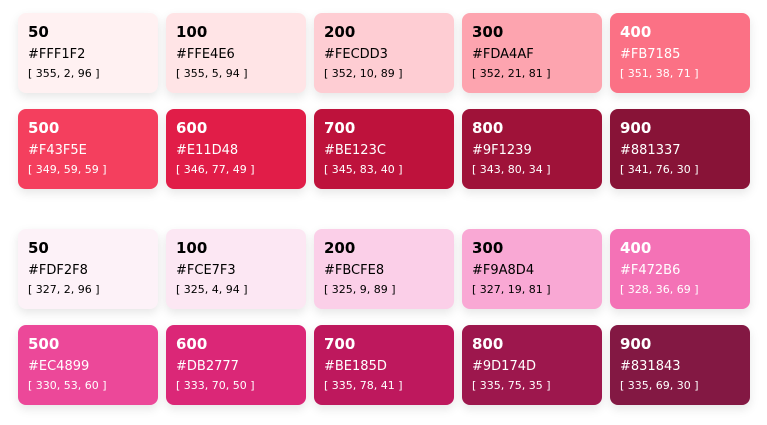 The width and height of the screenshot is (767, 425). Describe the element at coordinates (207, 366) in the screenshot. I see `swatch-hex: #DB2777` at that location.